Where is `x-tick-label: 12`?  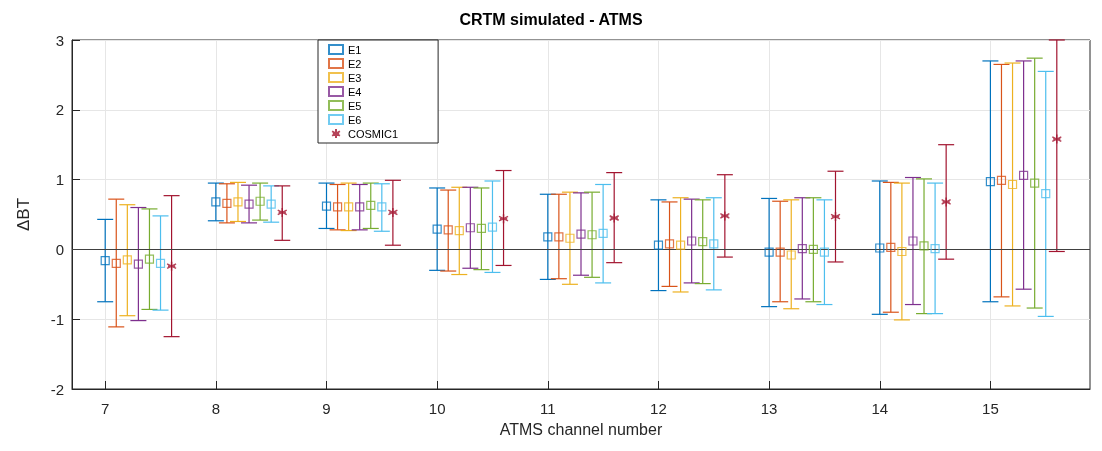
x-tick-label: 12 is located at coordinates (658, 408).